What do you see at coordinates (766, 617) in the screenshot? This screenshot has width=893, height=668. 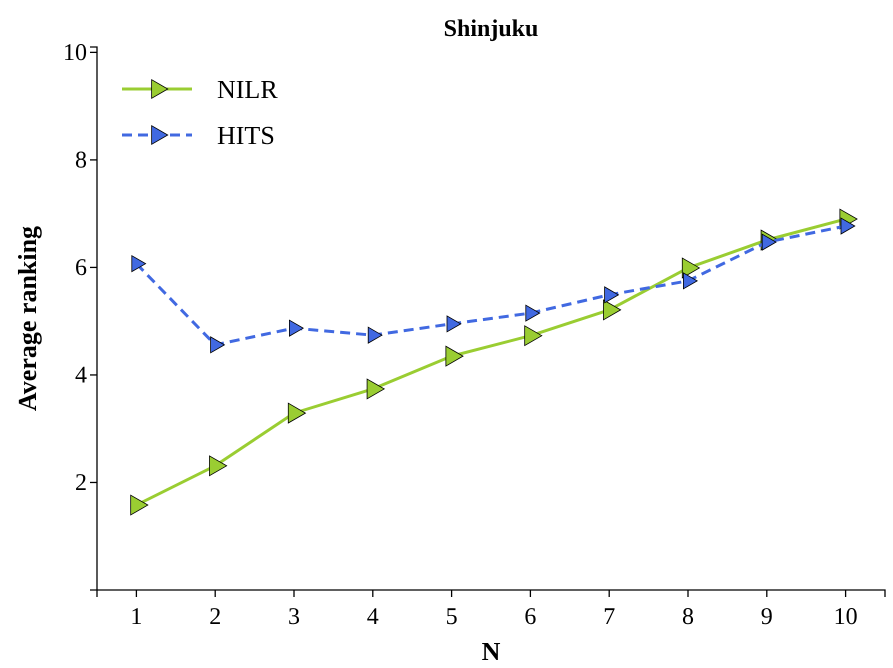 I see `x-tick-label: 9` at bounding box center [766, 617].